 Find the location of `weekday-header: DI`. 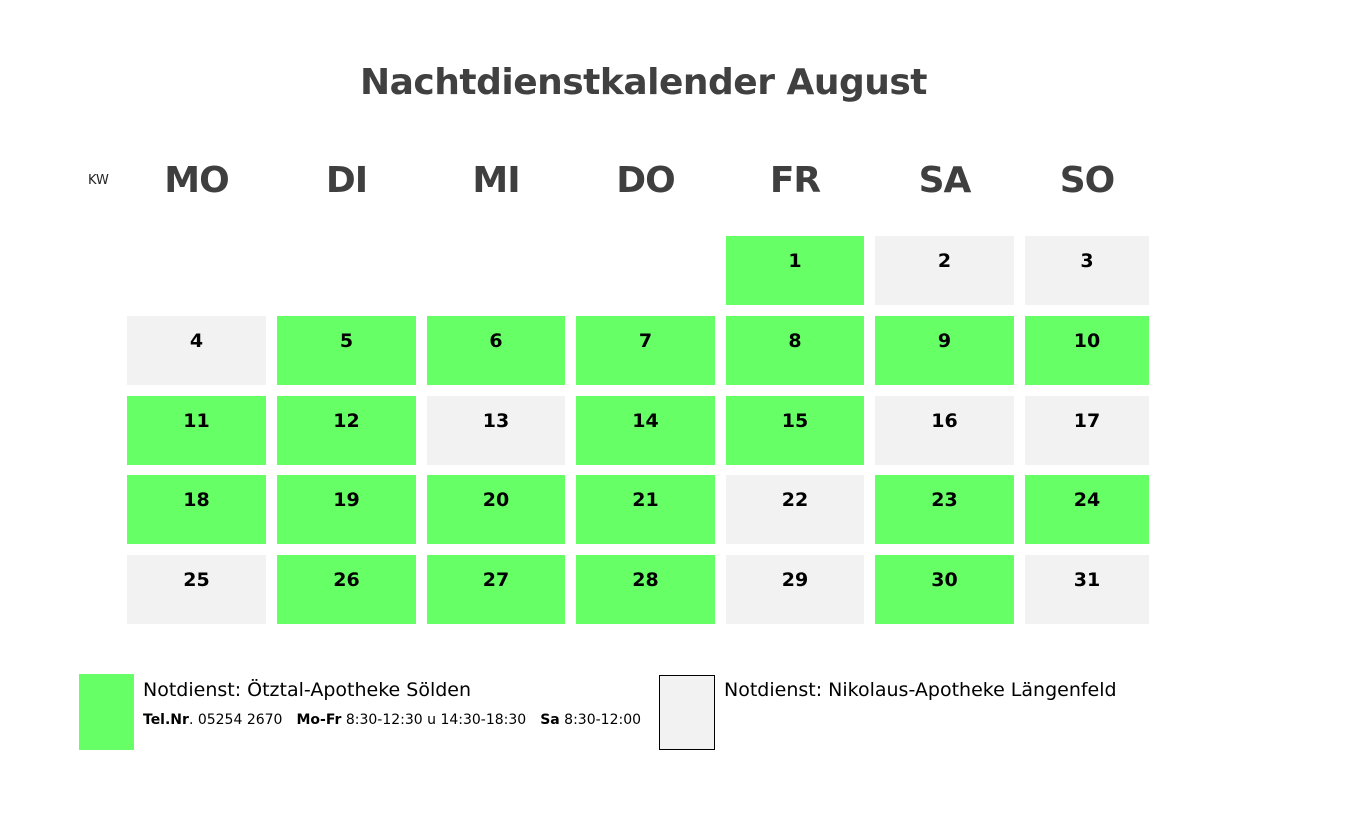

weekday-header: DI is located at coordinates (346, 180).